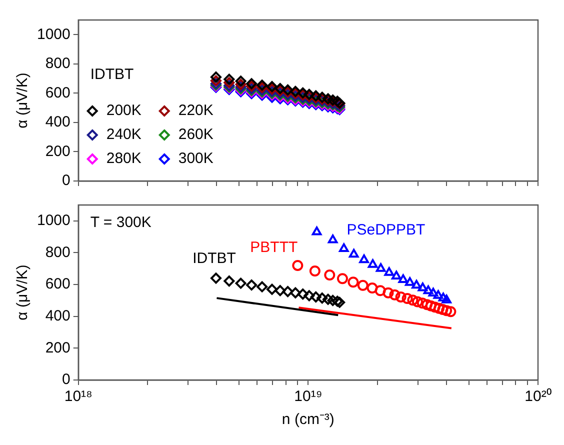 This screenshot has width=564, height=445. What do you see at coordinates (196, 135) in the screenshot?
I see `legend-label: 260K` at bounding box center [196, 135].